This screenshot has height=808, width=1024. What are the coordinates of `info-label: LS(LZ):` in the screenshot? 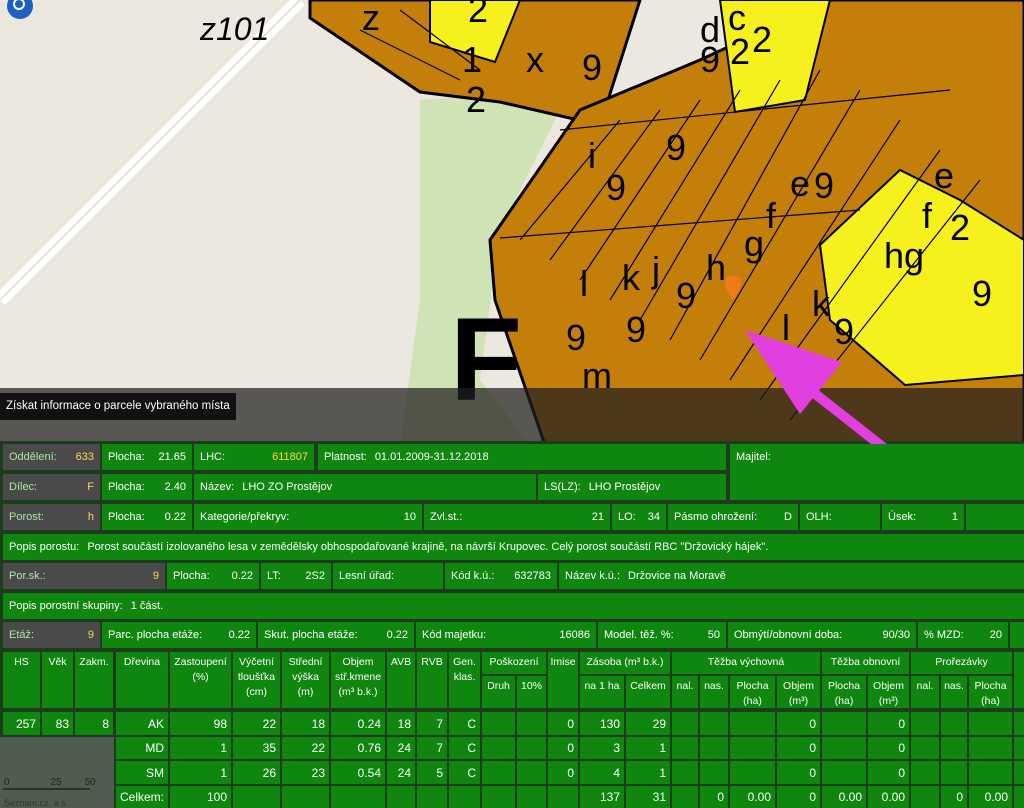 It's located at (562, 487).